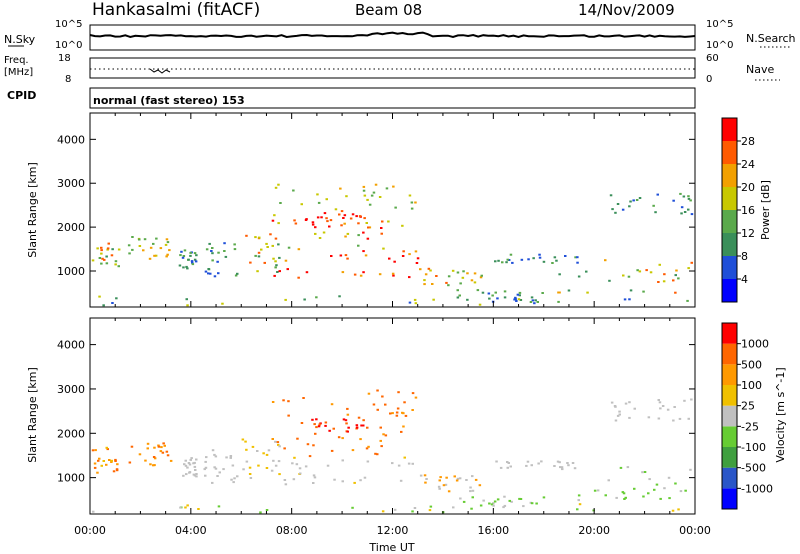  Describe the element at coordinates (765, 210) in the screenshot. I see `power-colorbar-label: Power [dB]` at that location.